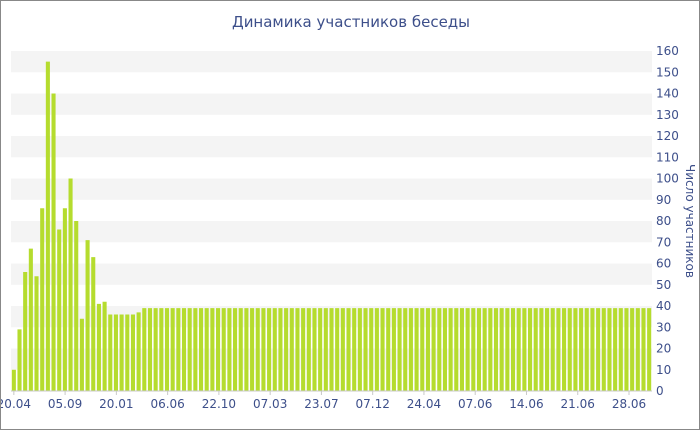 Image resolution: width=700 pixels, height=431 pixels. What do you see at coordinates (667, 179) in the screenshot?
I see `y-tick-label: 100` at bounding box center [667, 179].